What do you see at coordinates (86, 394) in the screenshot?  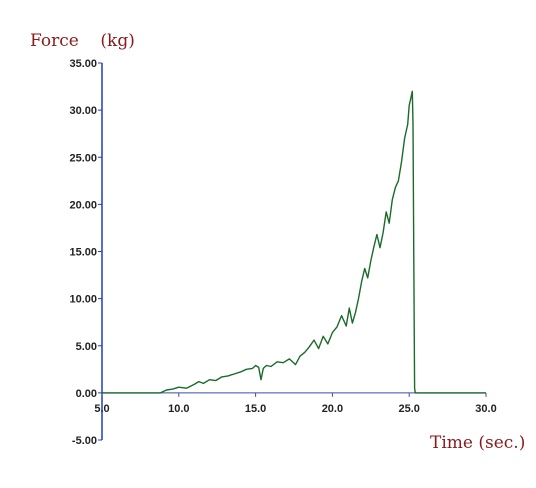 I see `y-tick-label: 0.00` at bounding box center [86, 394].